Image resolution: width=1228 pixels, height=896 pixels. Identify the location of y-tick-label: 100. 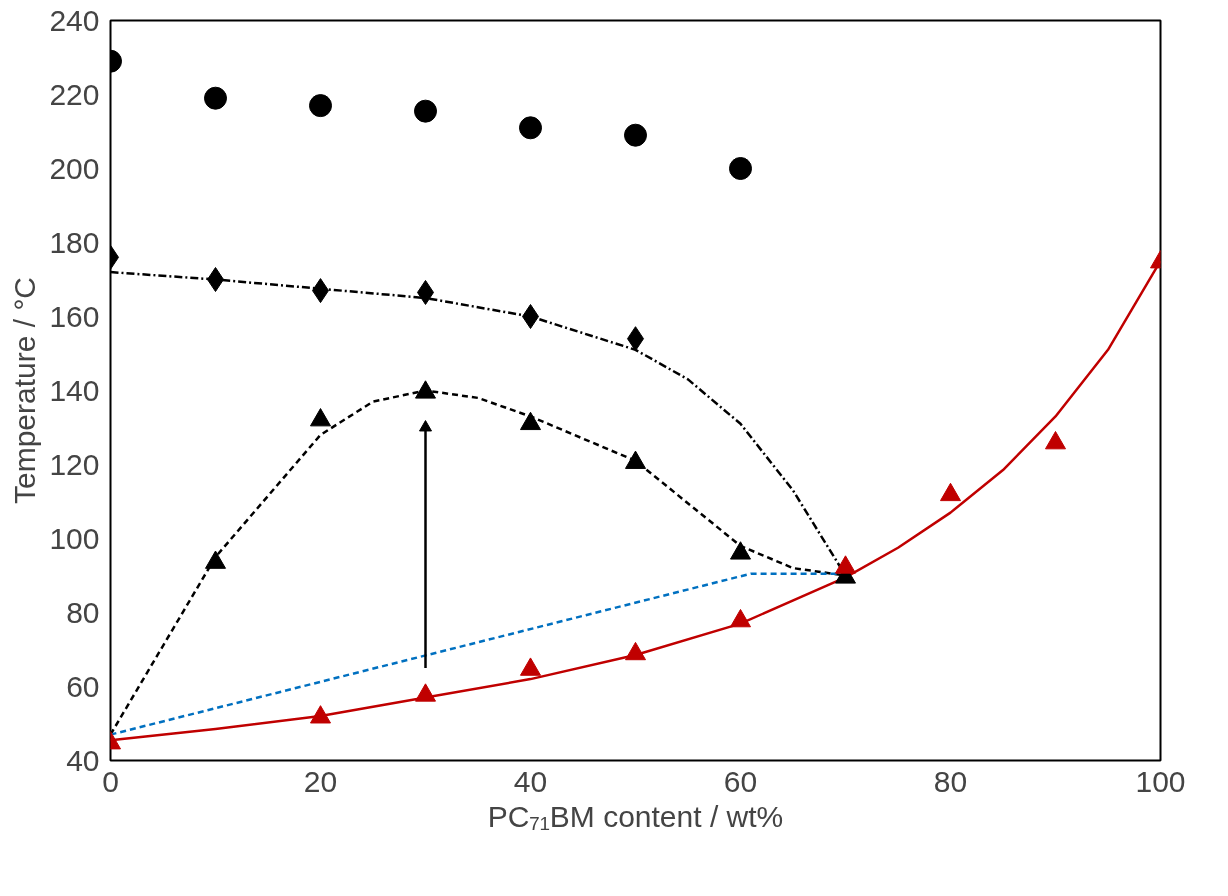
(74, 538).